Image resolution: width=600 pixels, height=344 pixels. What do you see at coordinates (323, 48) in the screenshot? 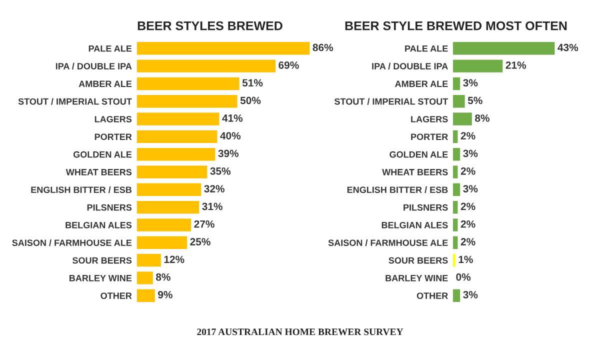
I see `data-label: 86%` at bounding box center [323, 48].